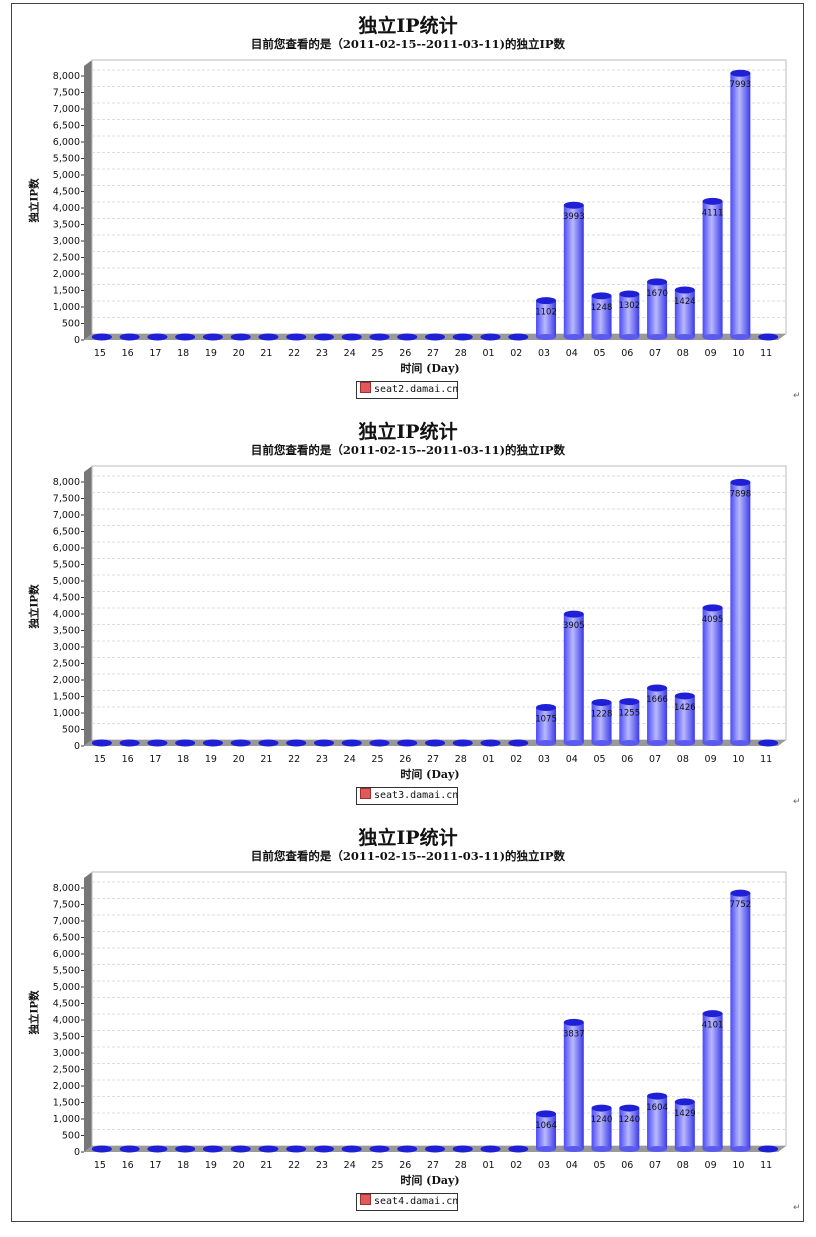 Image resolution: width=816 pixels, height=1237 pixels. I want to click on y-tick-label: 5,000, so click(66, 581).